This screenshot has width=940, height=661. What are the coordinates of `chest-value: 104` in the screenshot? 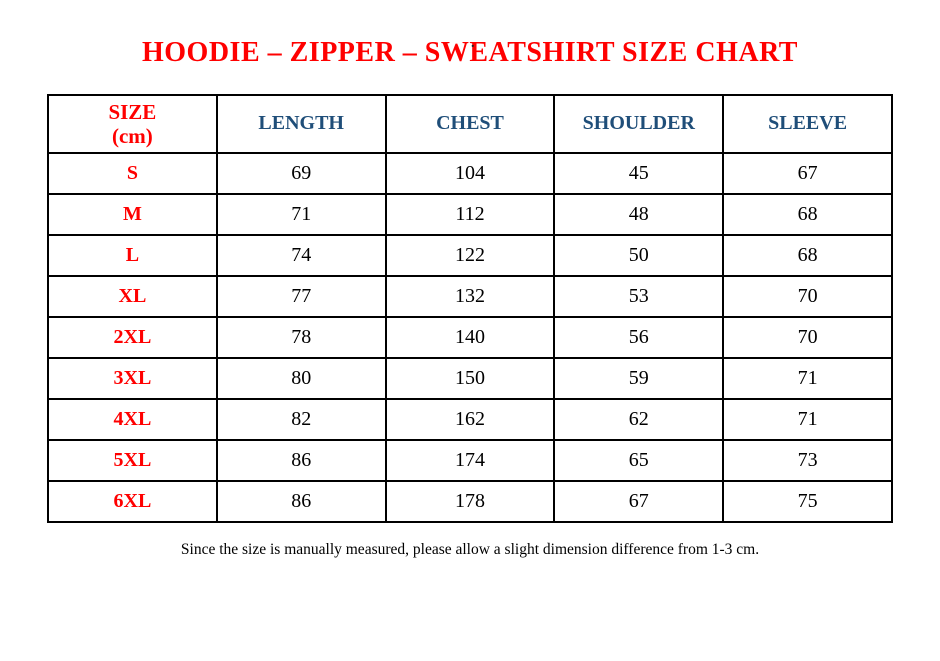 It's located at (470, 173).